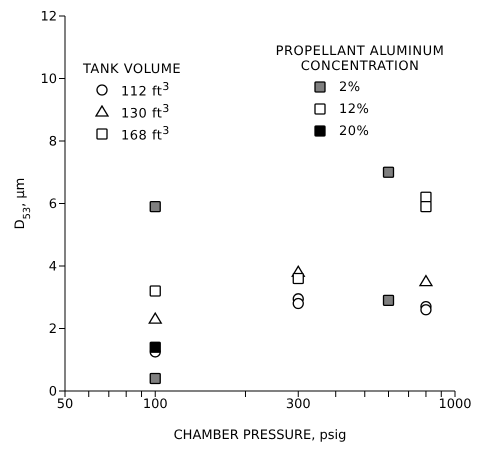  I want to click on x-tick-label: 100, so click(155, 404).